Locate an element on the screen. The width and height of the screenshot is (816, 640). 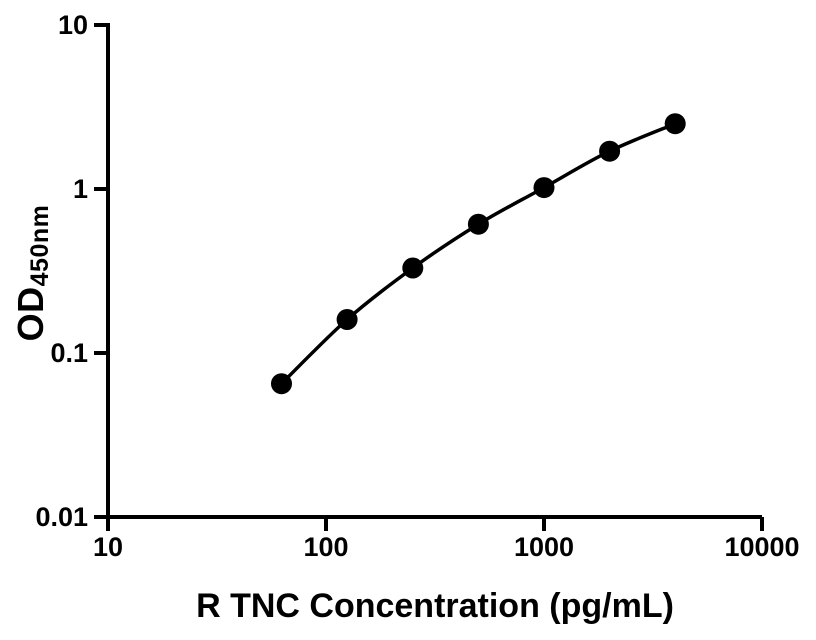
y-axis-title-subscript: 450nm is located at coordinates (40, 245).